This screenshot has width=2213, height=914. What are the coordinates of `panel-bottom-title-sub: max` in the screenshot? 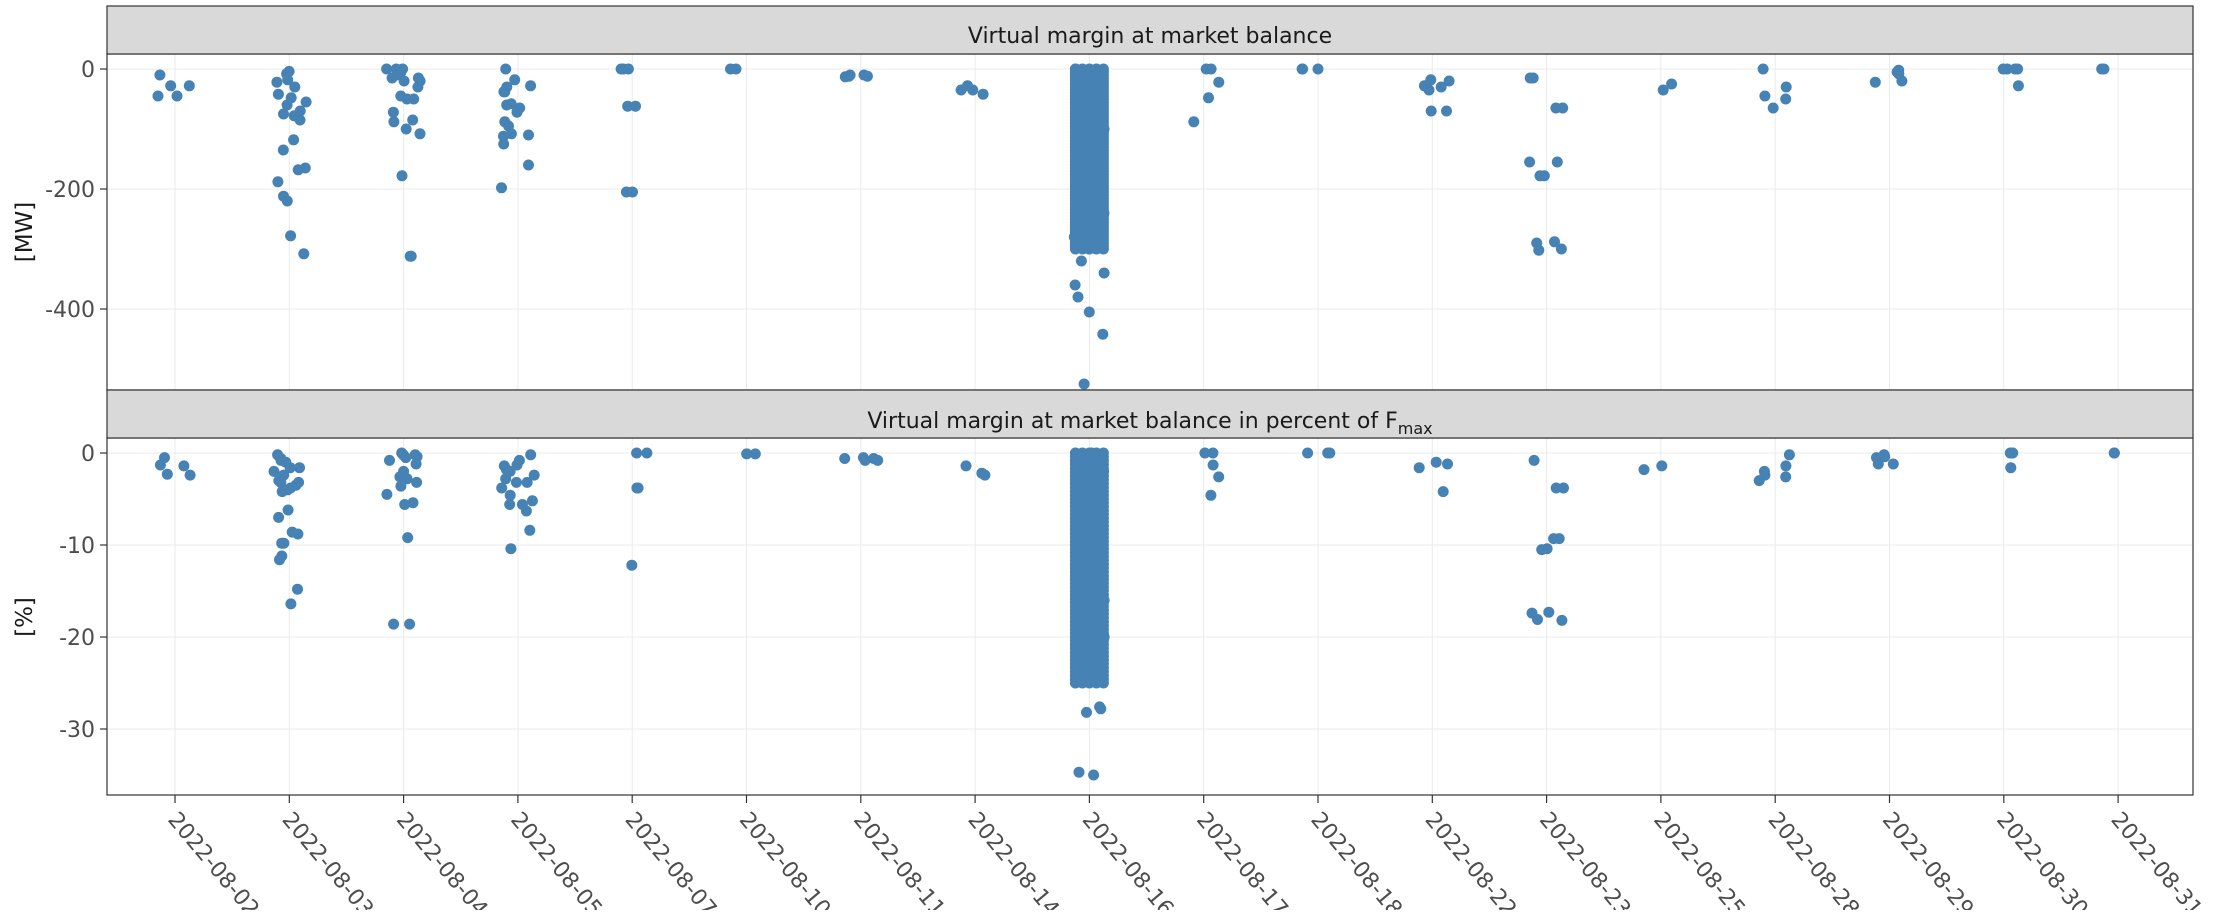 It's located at (1415, 428).